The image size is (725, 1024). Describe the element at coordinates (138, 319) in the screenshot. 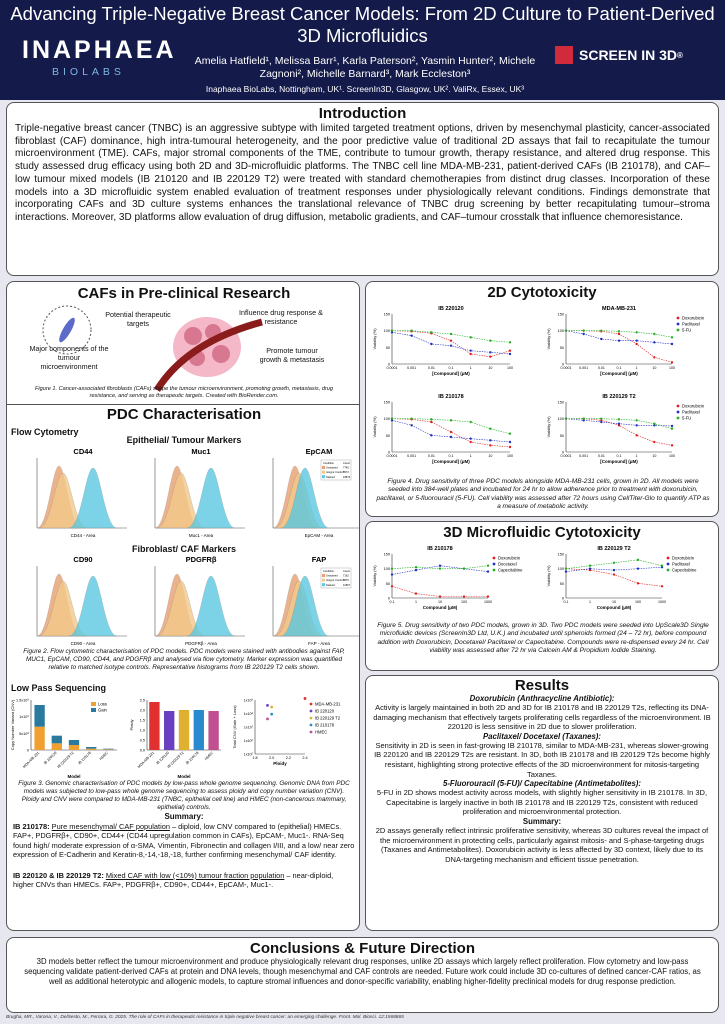

I see `cafs-label-targets: Potential therapeutic targets` at that location.